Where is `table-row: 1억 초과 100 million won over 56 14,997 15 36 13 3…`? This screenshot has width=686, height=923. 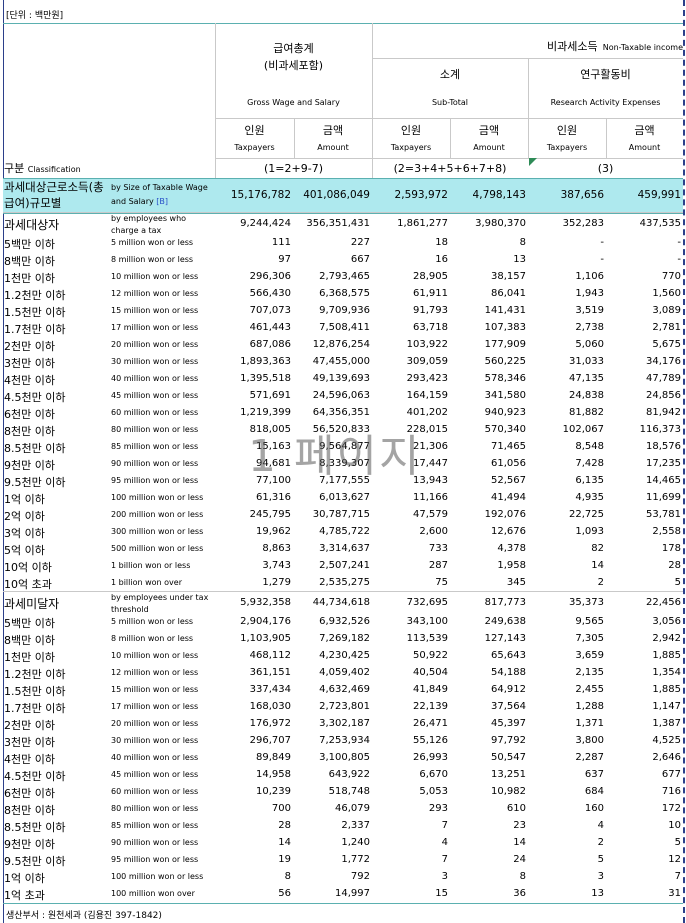 table-row: 1억 초과 100 million won over 56 14,997 15 36 13 3… is located at coordinates (343, 893).